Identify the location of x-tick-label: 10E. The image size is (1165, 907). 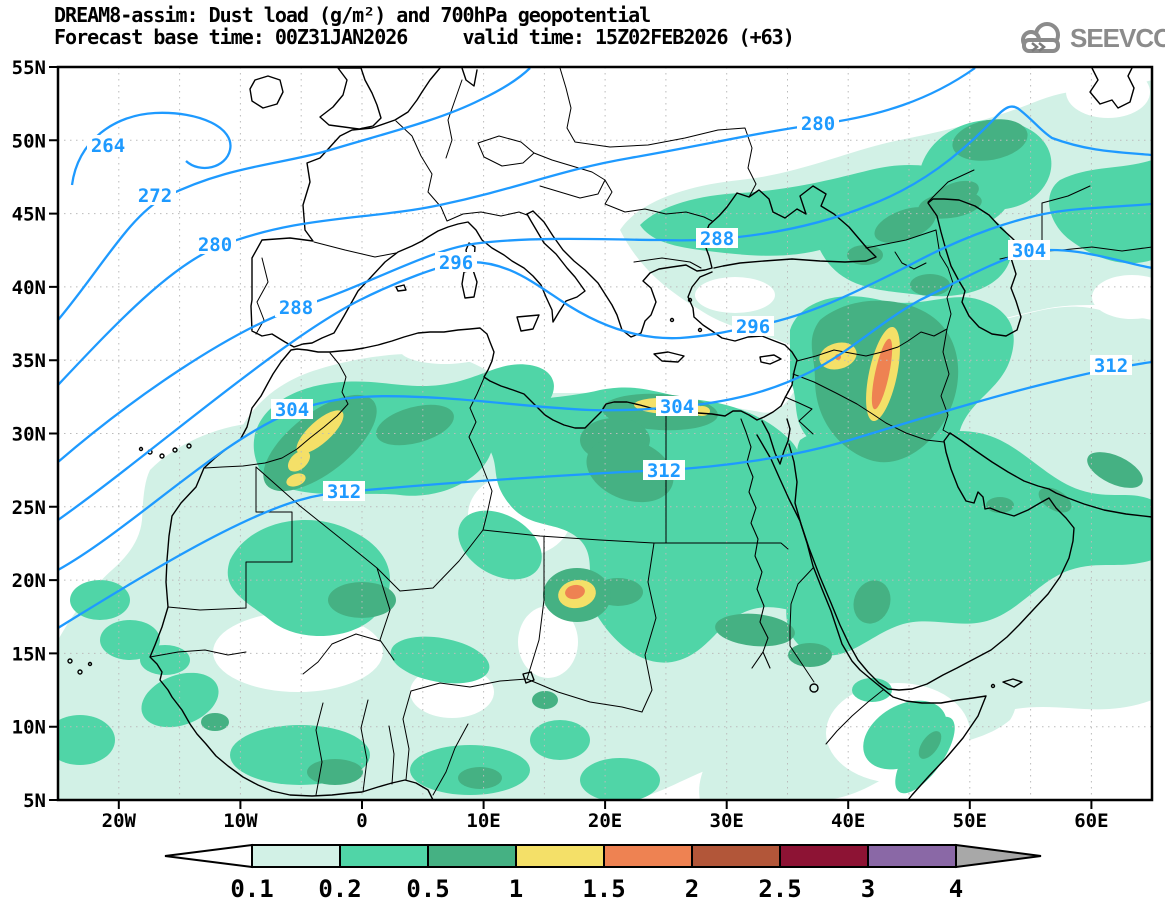
(483, 821).